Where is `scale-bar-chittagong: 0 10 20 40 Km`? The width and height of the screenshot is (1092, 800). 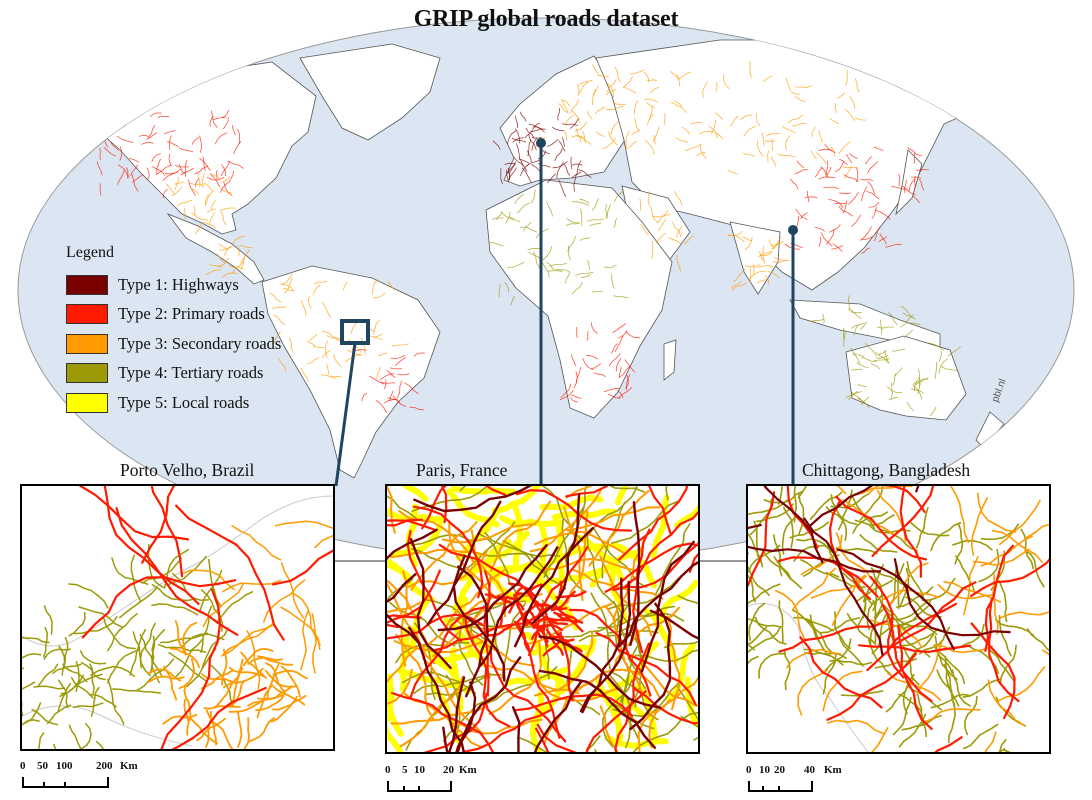
scale-bar-chittagong: 0 10 20 40 Km is located at coordinates (794, 781).